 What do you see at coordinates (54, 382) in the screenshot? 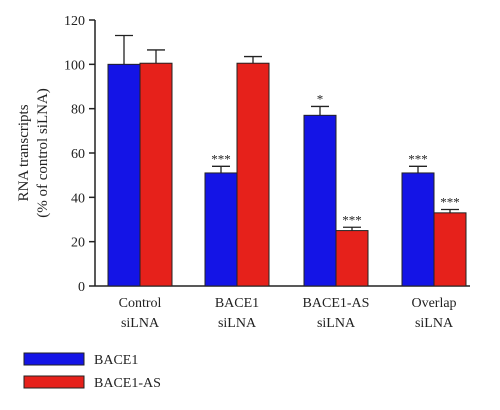
I see `legend-swatch-bace1-as` at bounding box center [54, 382].